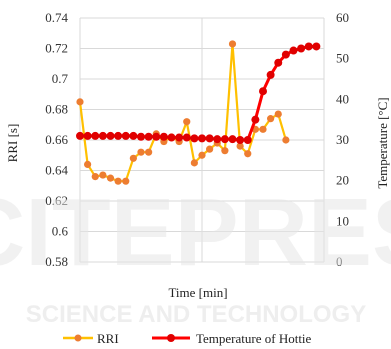  Describe the element at coordinates (56, 200) in the screenshot. I see `y-left-tick-label: 0.62` at that location.